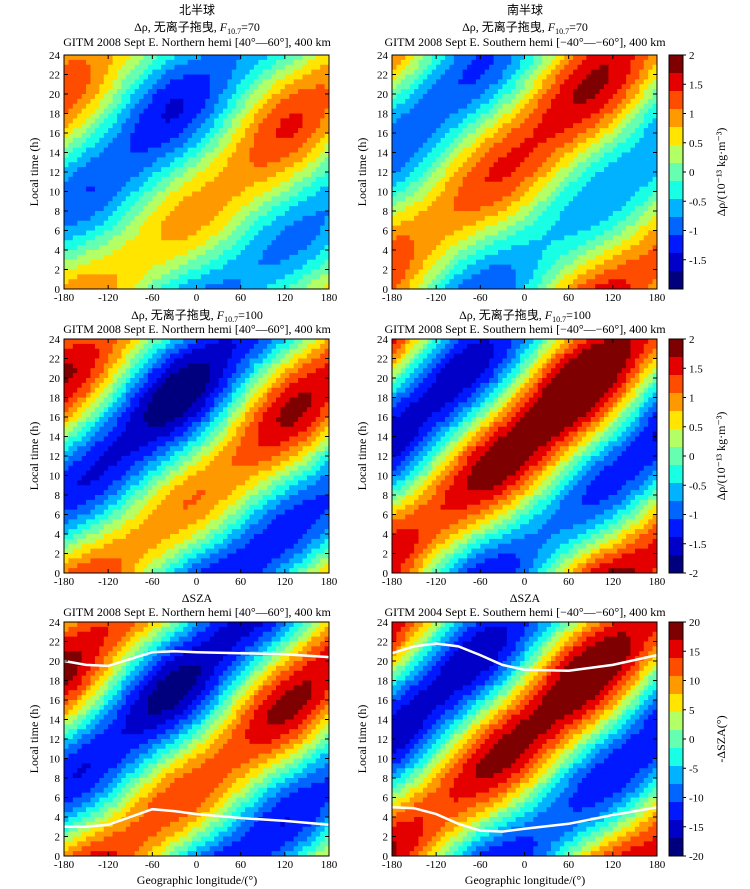 The width and height of the screenshot is (750, 889). I want to click on y-tick-label: 10, so click(55, 193).